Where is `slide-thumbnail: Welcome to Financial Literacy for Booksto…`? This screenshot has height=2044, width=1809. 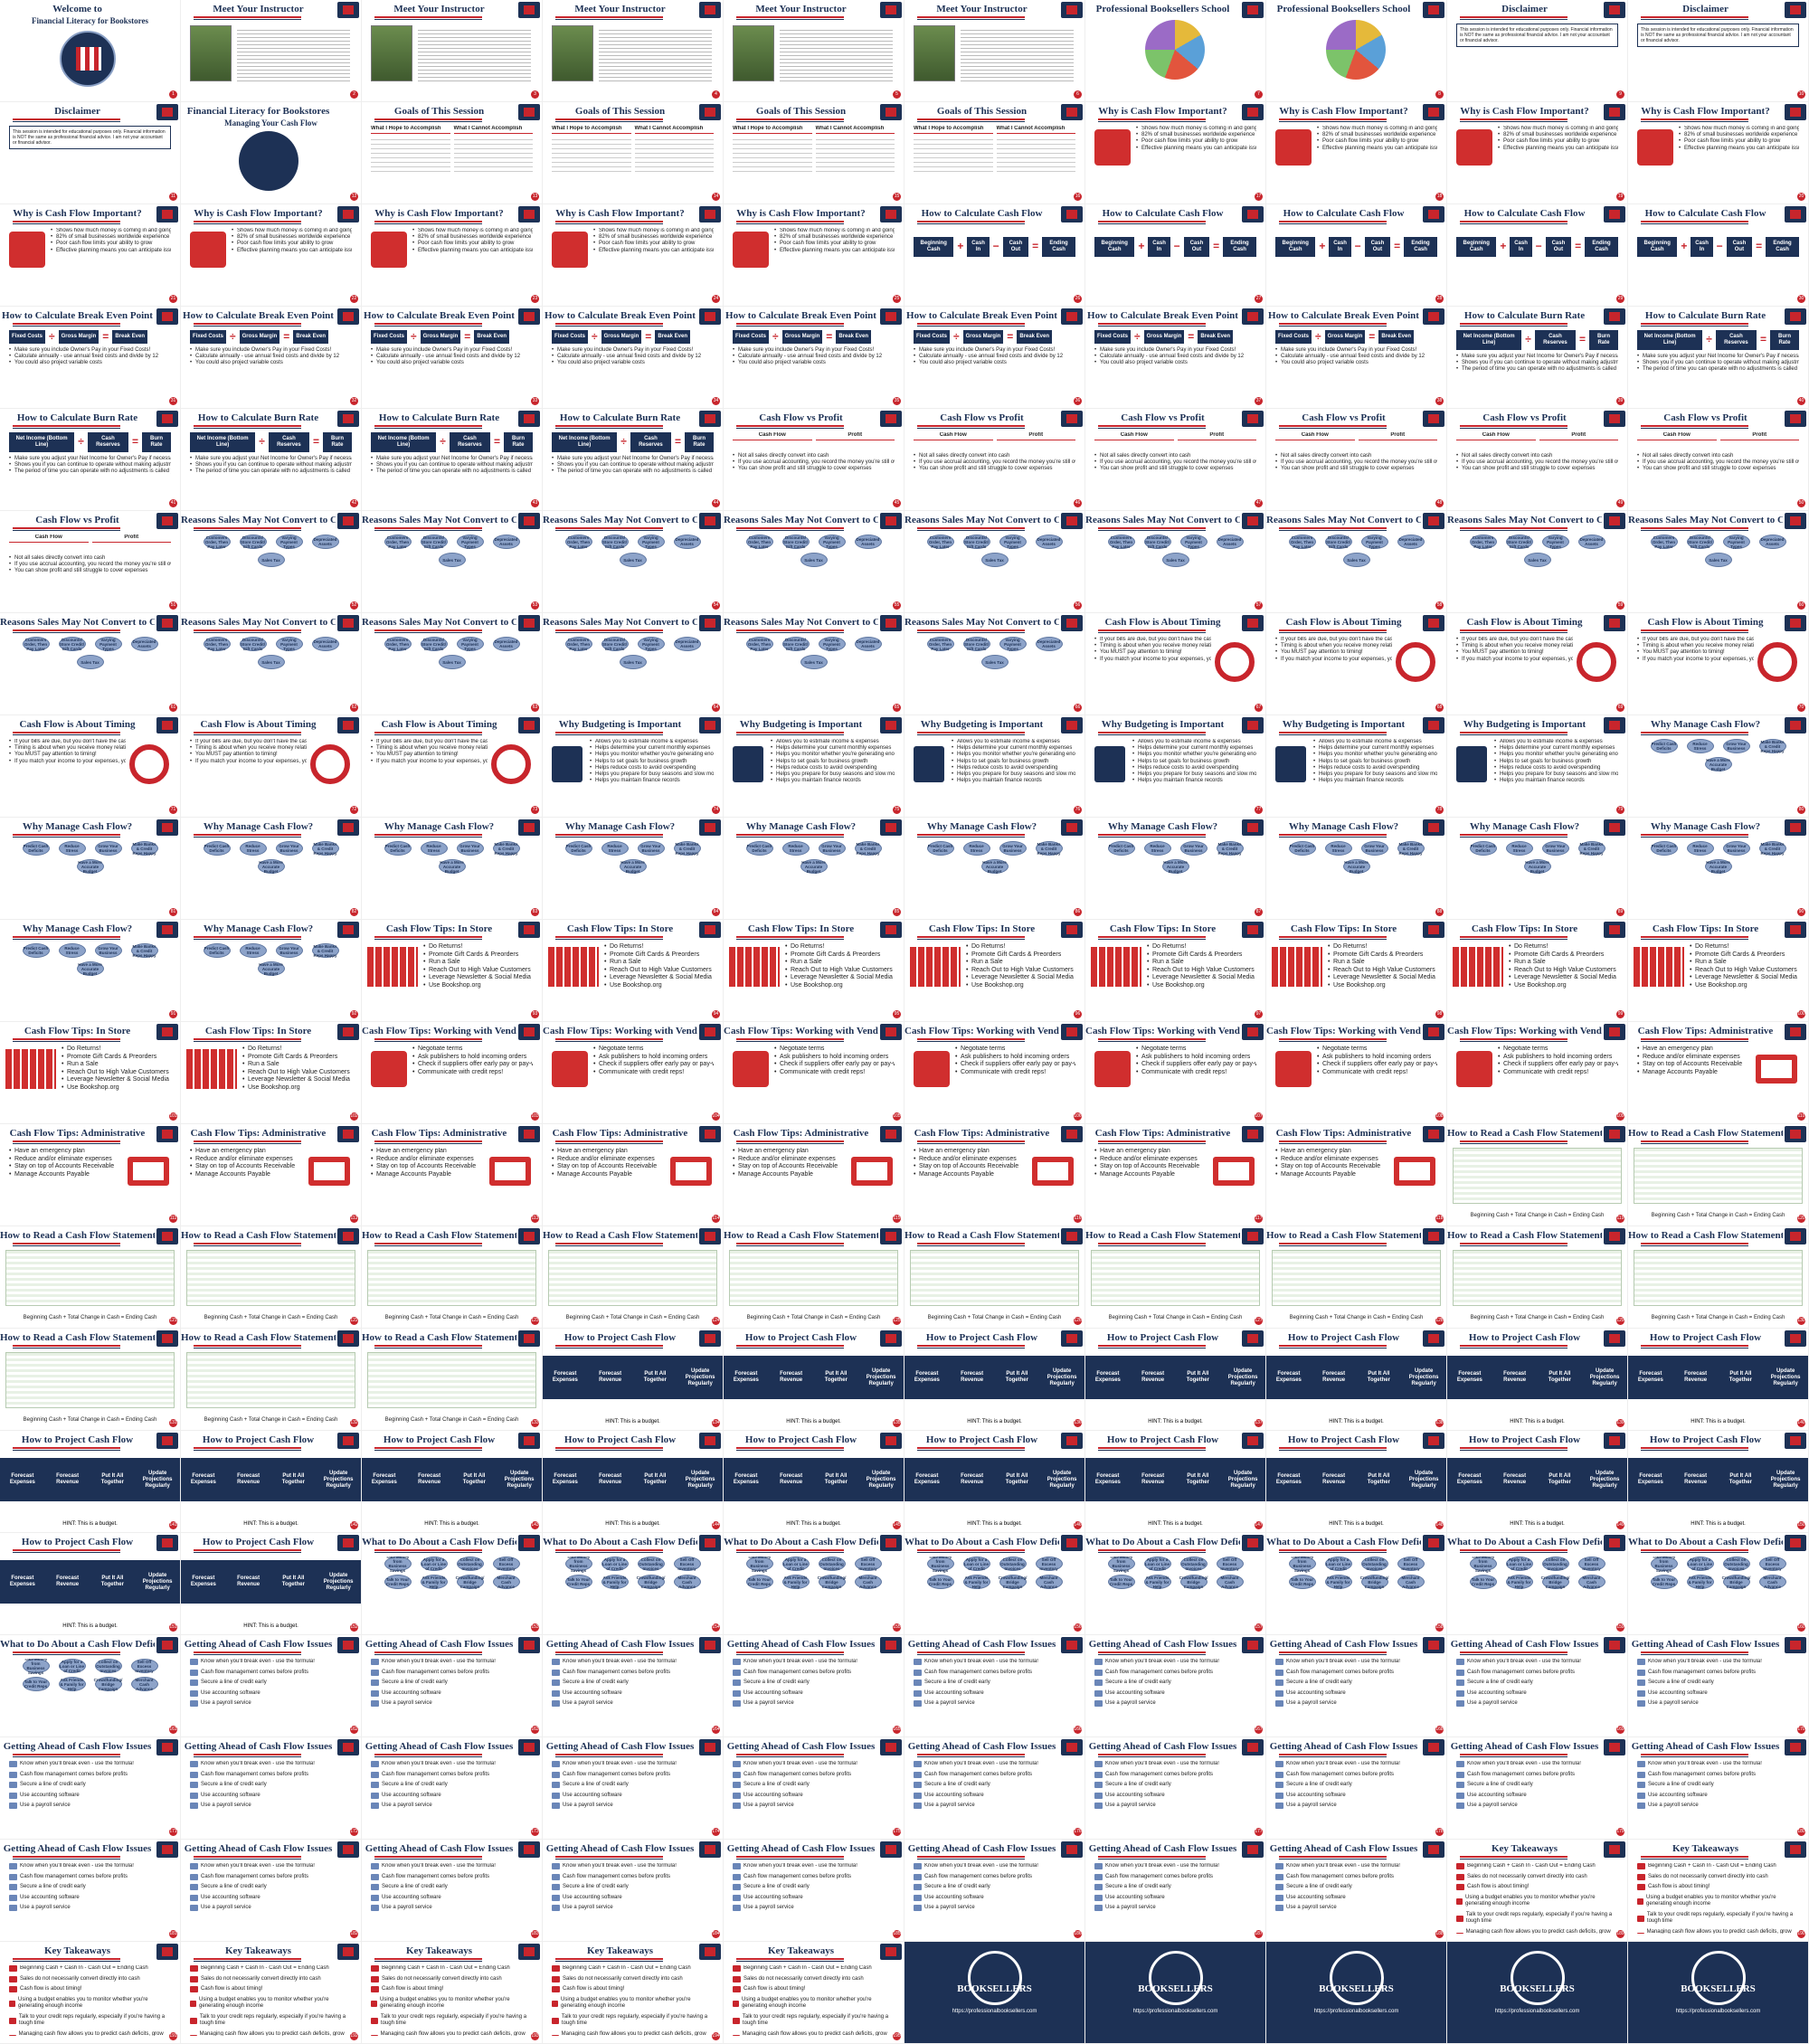
slide-thumbnail: Welcome to Financial Literacy for Booksto… is located at coordinates (90, 51).